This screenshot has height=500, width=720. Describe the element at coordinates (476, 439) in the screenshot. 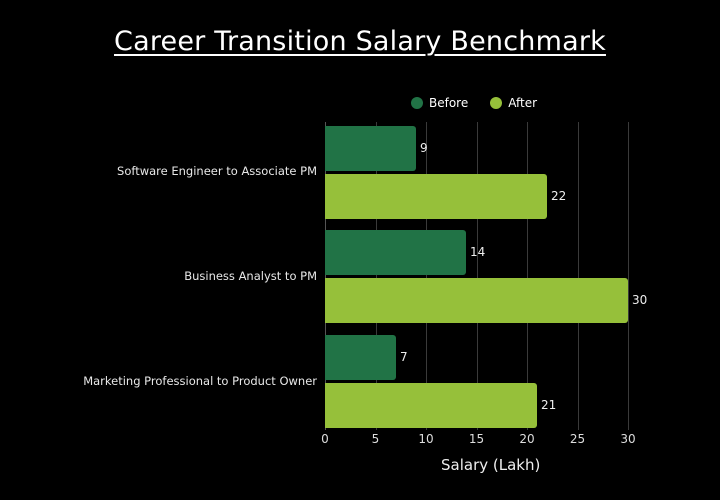

I see `x-tick-15: 15` at that location.